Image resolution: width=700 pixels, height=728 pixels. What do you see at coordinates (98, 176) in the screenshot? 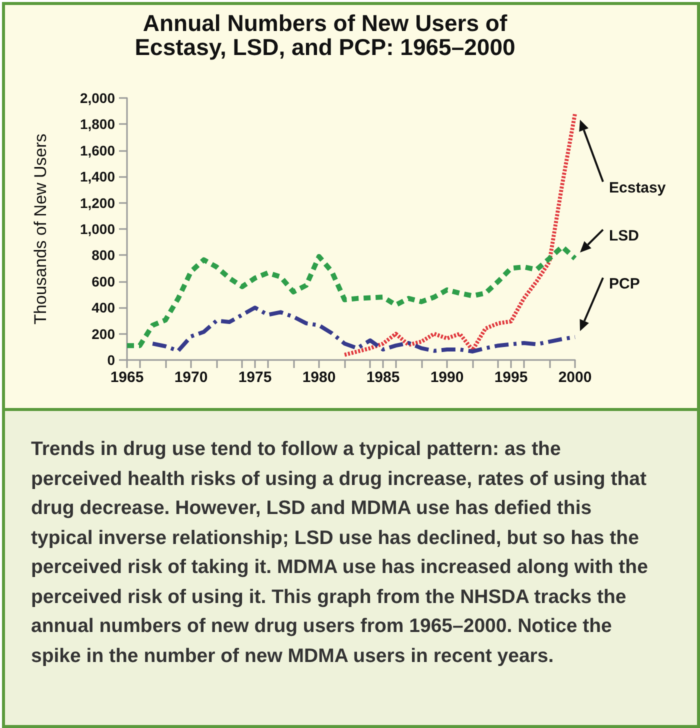
I see `y-tick-label: 1,400` at bounding box center [98, 176].